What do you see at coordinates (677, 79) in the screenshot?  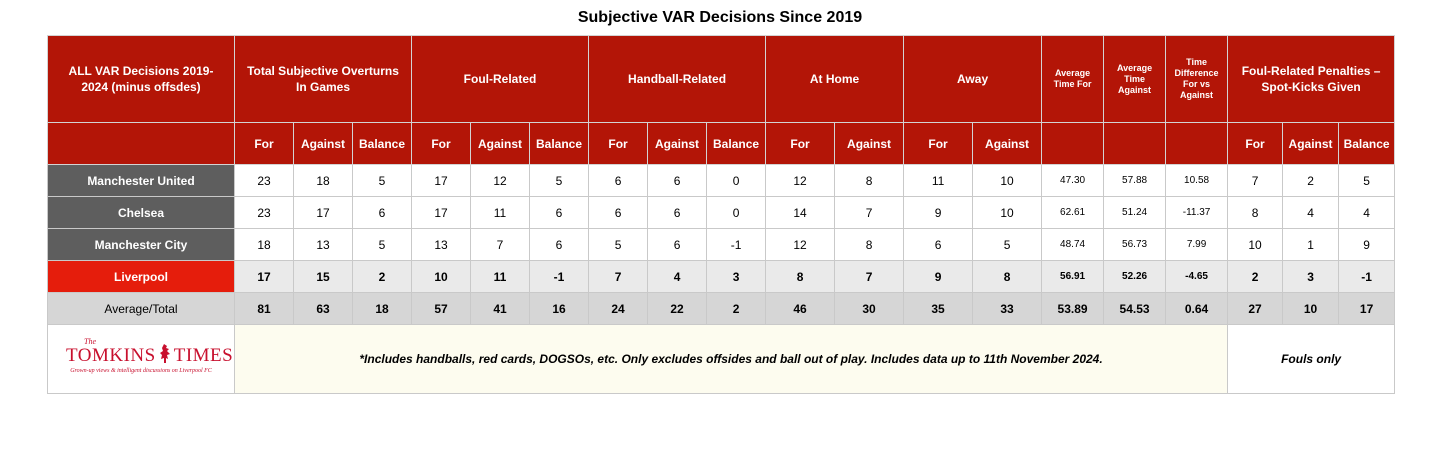 I see `handball-related-header: Handball-Related` at bounding box center [677, 79].